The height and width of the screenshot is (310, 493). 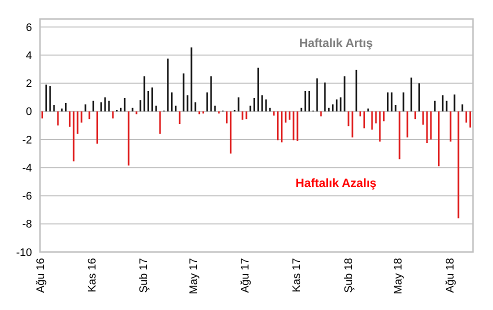 What do you see at coordinates (194, 276) in the screenshot?
I see `x-tick-label: May 17` at bounding box center [194, 276].